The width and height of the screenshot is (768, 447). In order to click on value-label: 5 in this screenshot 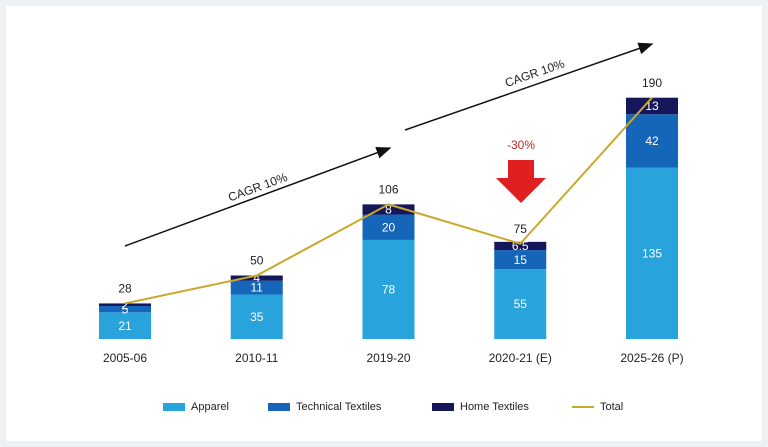, I will do `click(125, 309)`.